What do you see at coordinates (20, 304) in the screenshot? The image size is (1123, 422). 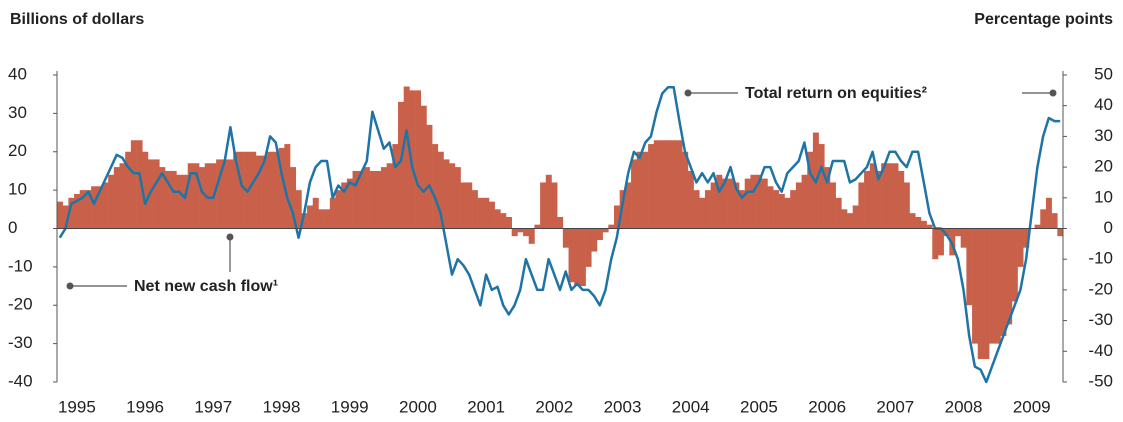 I see `y-tick-label: -20` at bounding box center [20, 304].